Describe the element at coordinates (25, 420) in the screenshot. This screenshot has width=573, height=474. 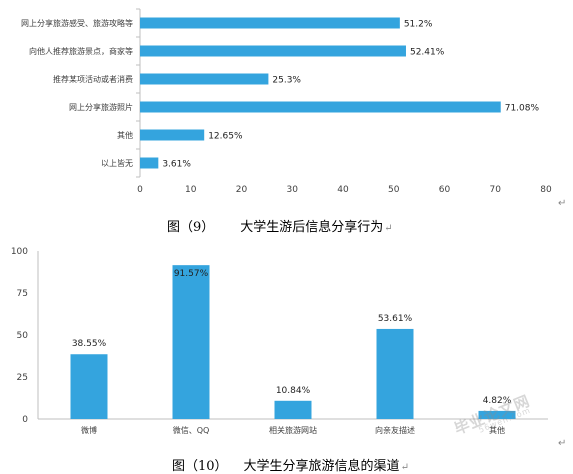
I see `y-tick-label: 0` at that location.